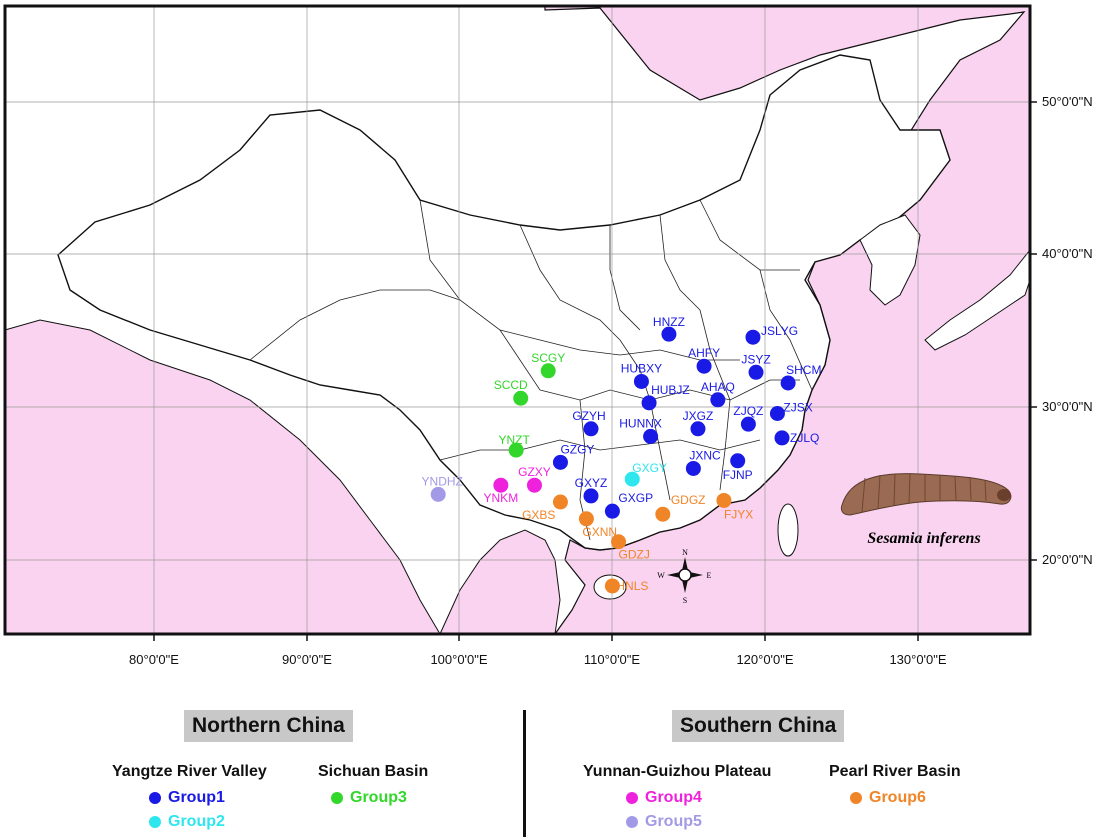 The width and height of the screenshot is (1112, 837). Describe the element at coordinates (641, 381) in the screenshot. I see `site-marker-hubxy` at that location.